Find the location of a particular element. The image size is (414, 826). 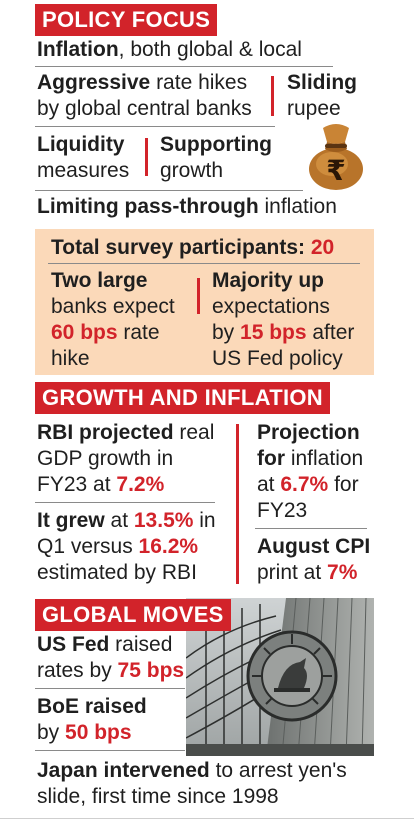

limiting-label: Limiting pass-through is located at coordinates (148, 206).